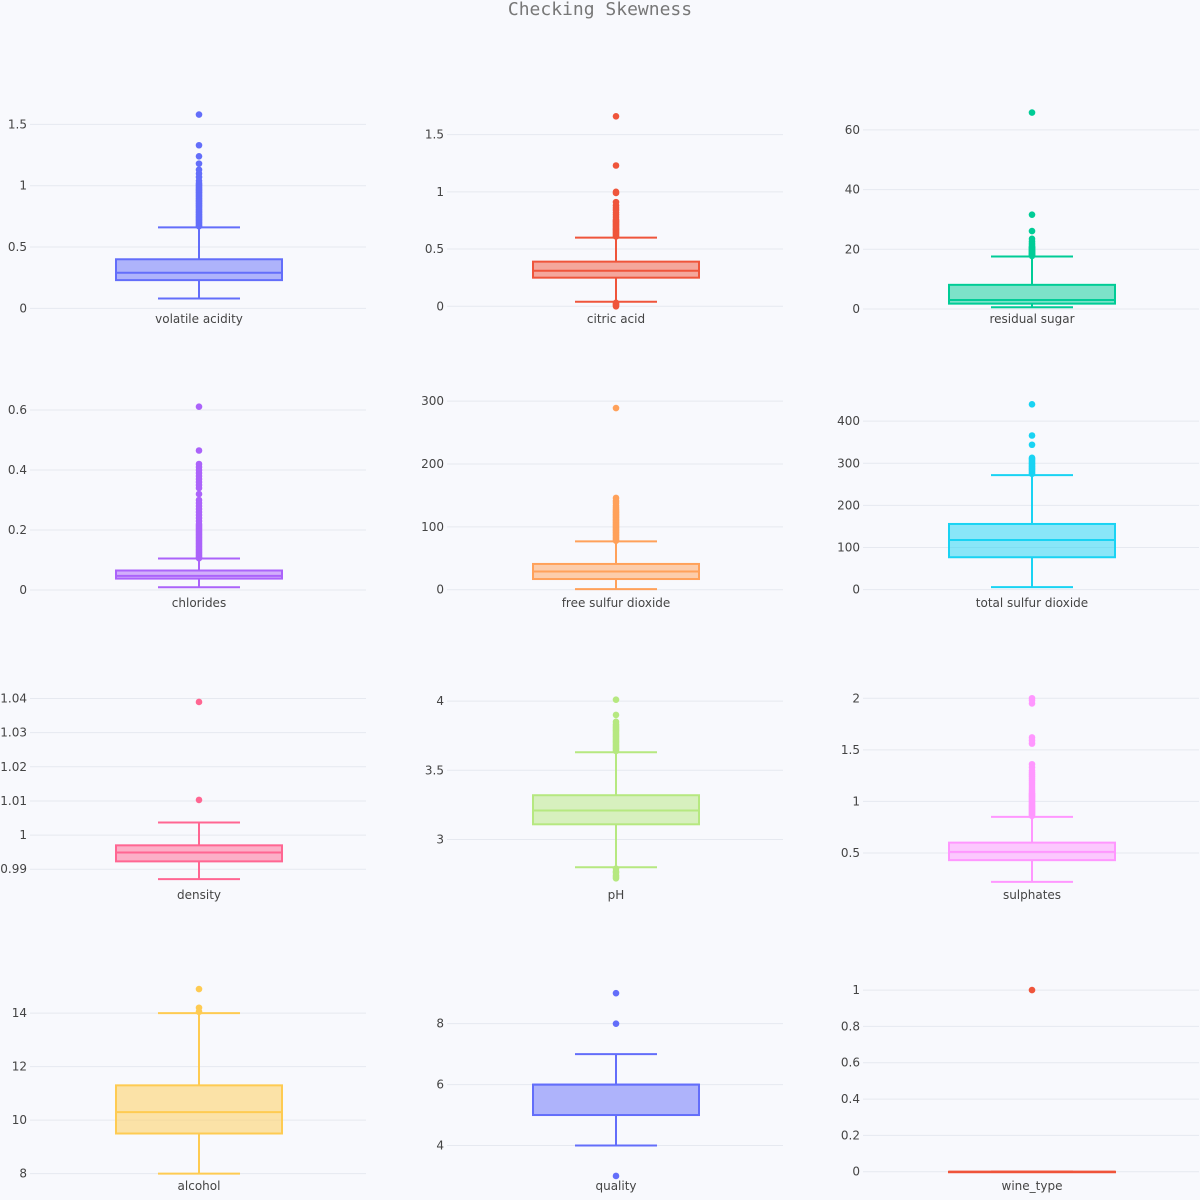 The image size is (1200, 1200). What do you see at coordinates (17, 410) in the screenshot?
I see `y-tick-label: 0.6` at bounding box center [17, 410].